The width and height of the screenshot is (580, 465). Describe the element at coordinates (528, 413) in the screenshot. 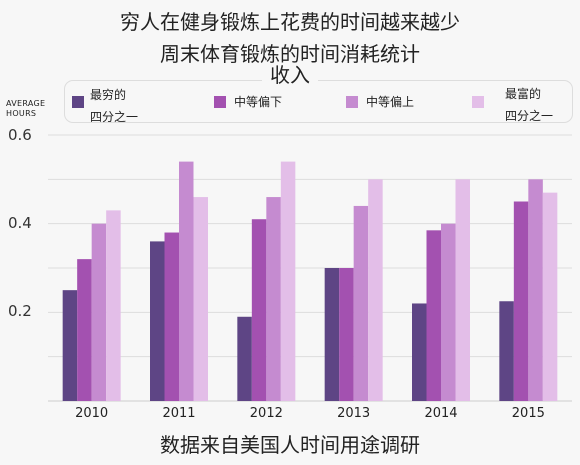

I see `x-tick-2015: 2015` at that location.